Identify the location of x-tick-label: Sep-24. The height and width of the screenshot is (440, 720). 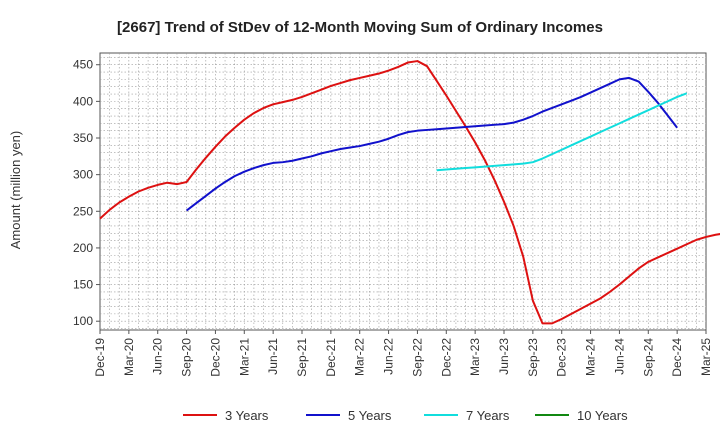
(648, 357).